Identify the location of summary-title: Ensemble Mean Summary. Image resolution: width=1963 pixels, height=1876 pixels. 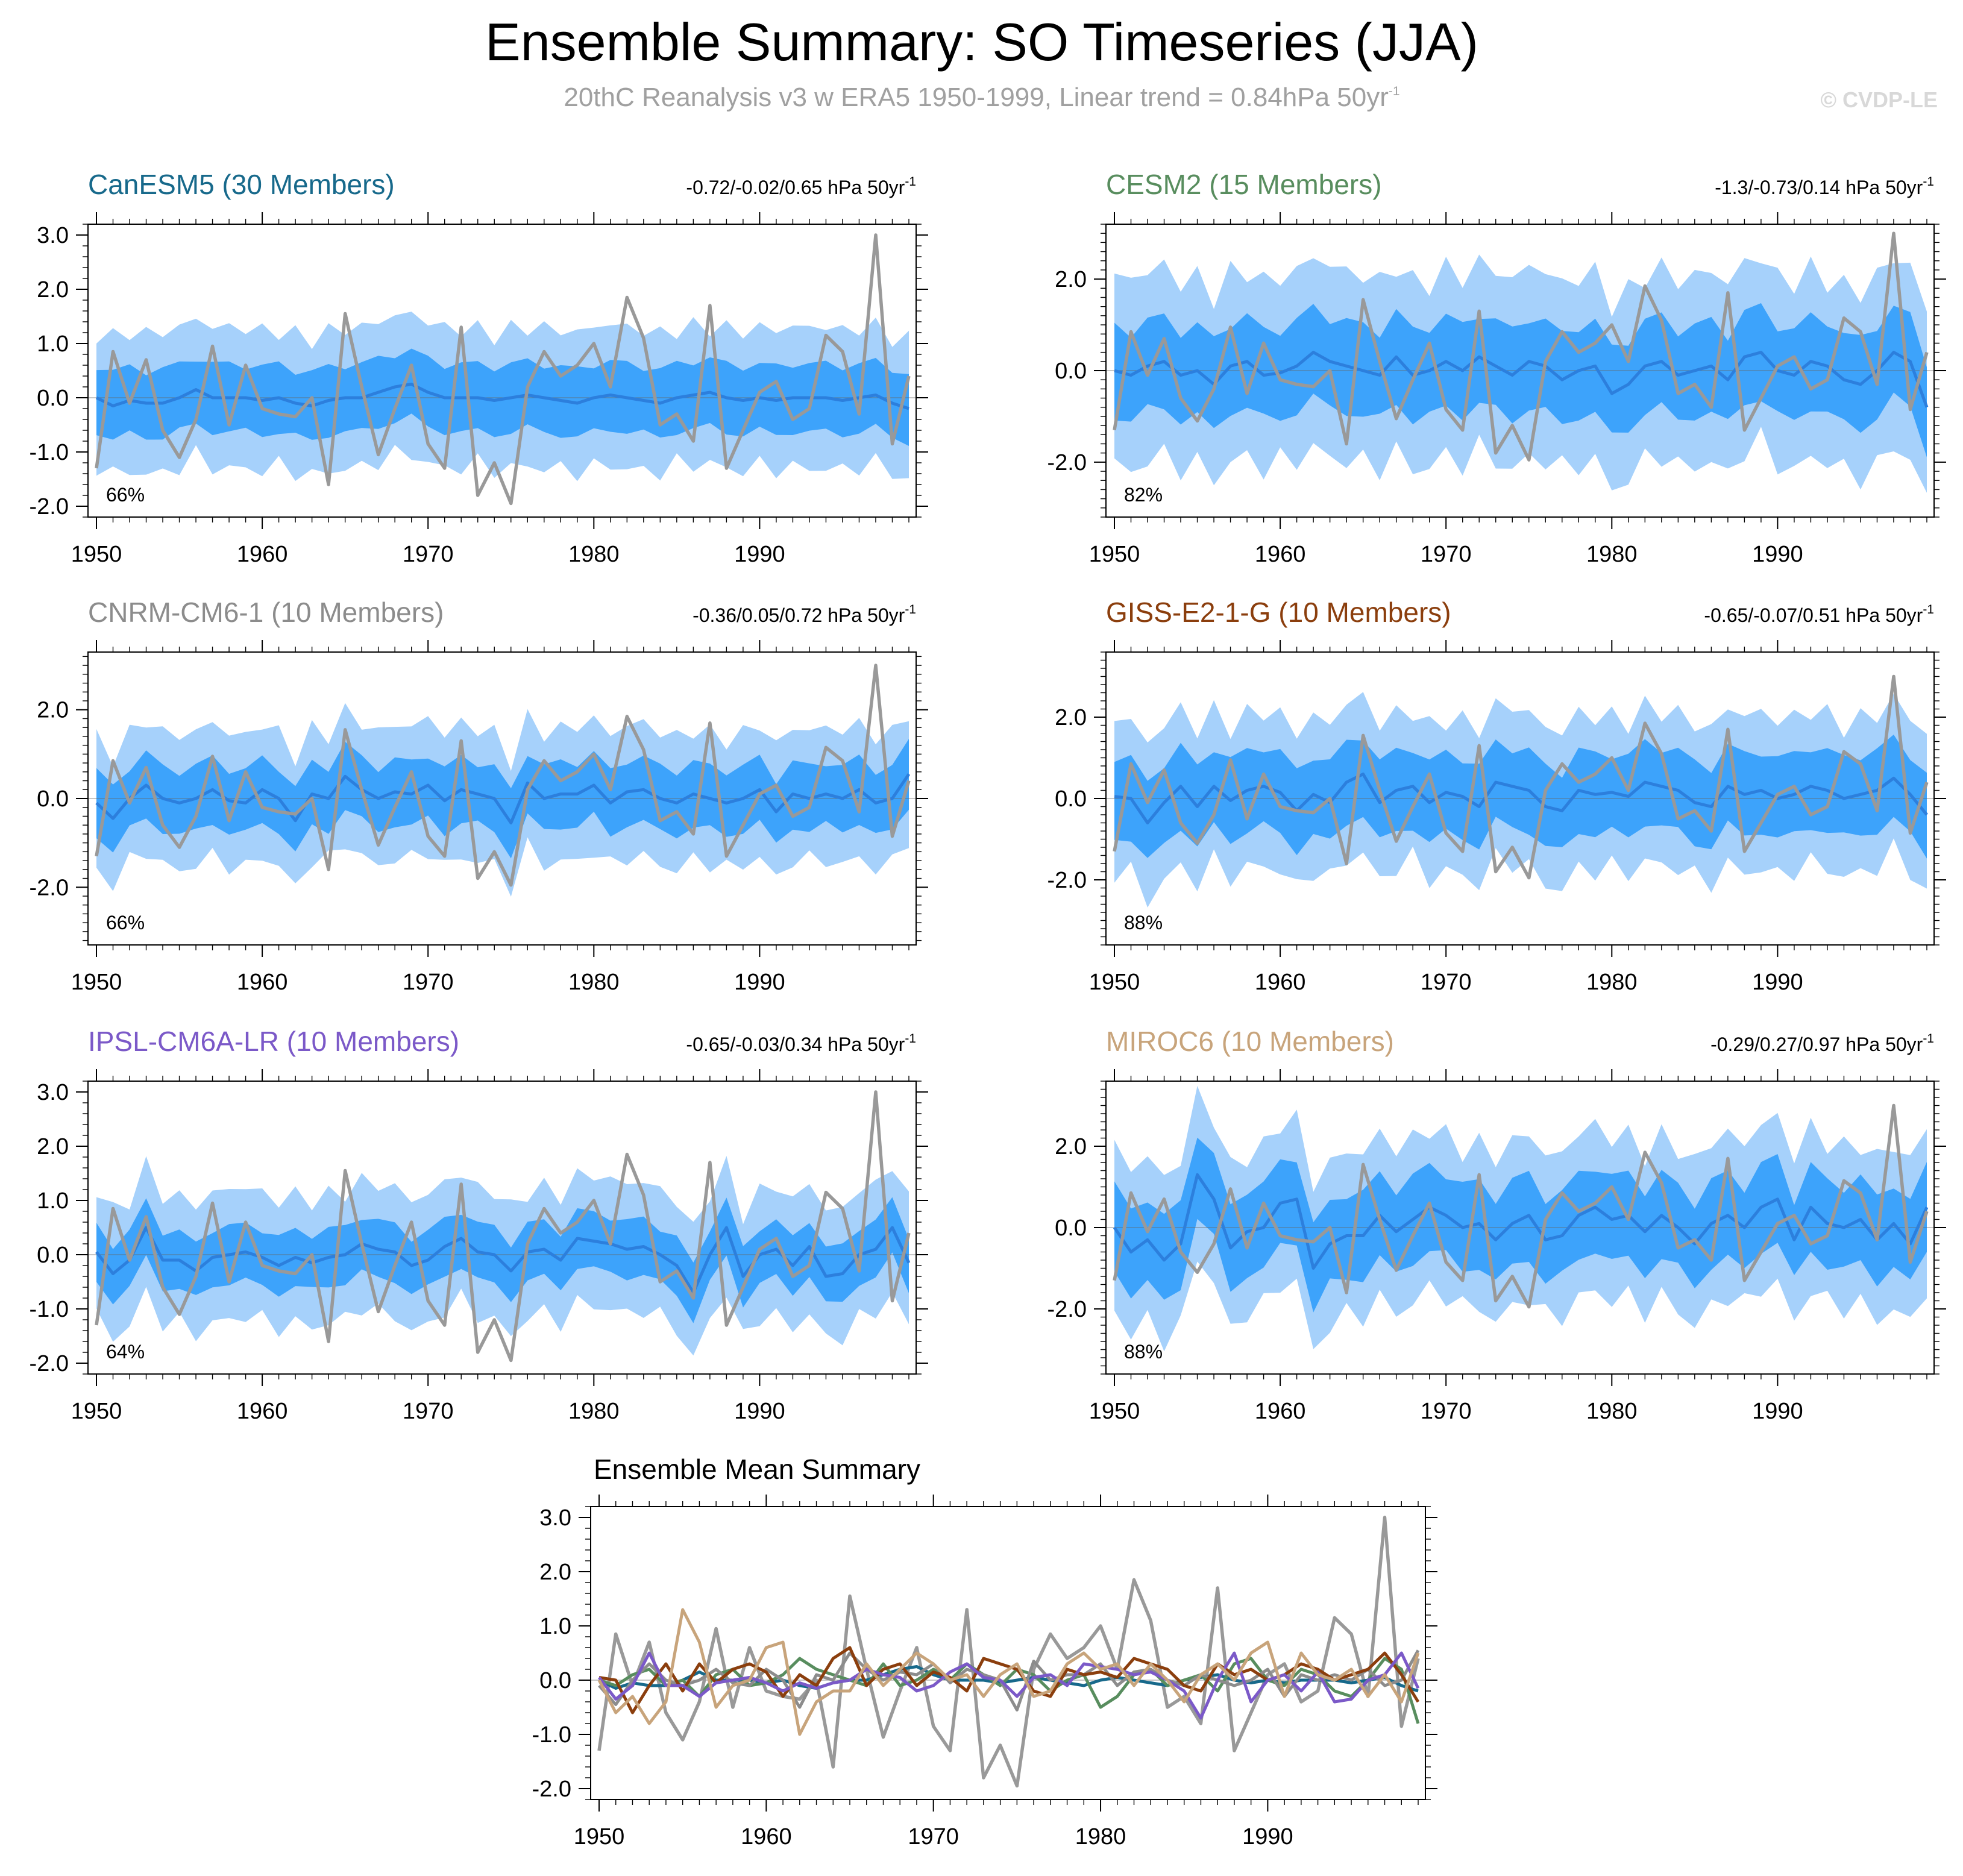
(757, 1469).